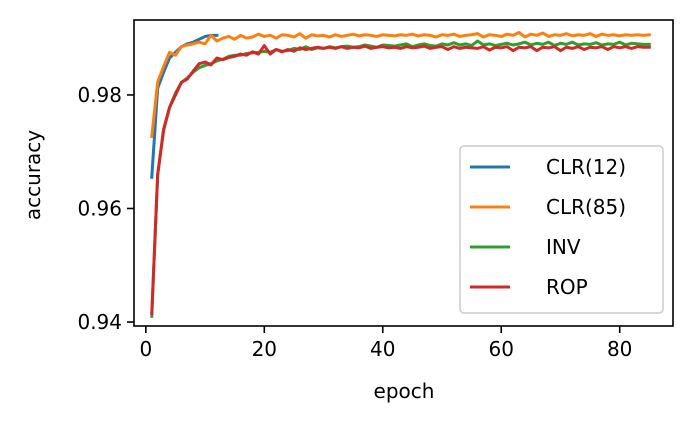 The width and height of the screenshot is (699, 425). I want to click on x-tick-label-1: 20, so click(264, 349).